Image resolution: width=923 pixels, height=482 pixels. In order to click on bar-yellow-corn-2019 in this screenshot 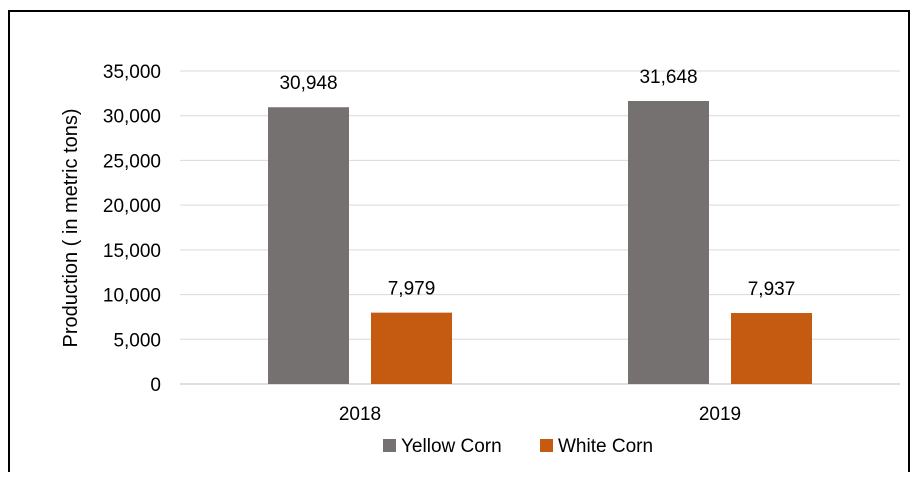, I will do `click(668, 242)`.